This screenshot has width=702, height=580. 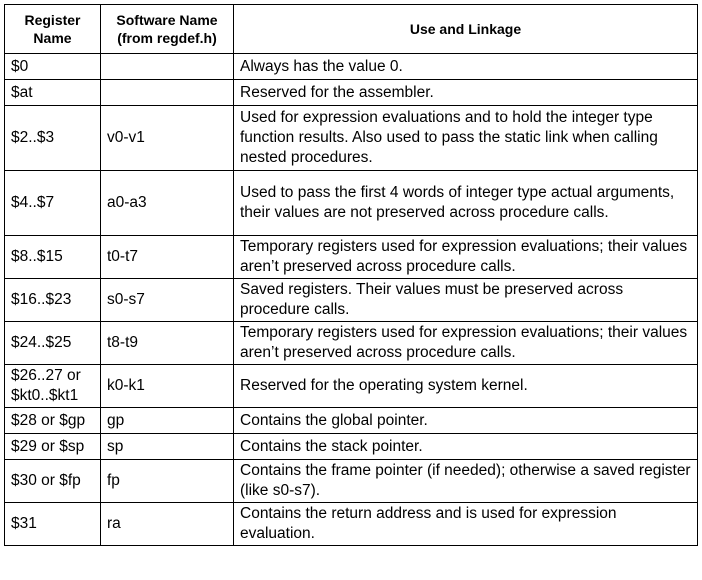 What do you see at coordinates (52, 92) in the screenshot?
I see `cell-register: $at` at bounding box center [52, 92].